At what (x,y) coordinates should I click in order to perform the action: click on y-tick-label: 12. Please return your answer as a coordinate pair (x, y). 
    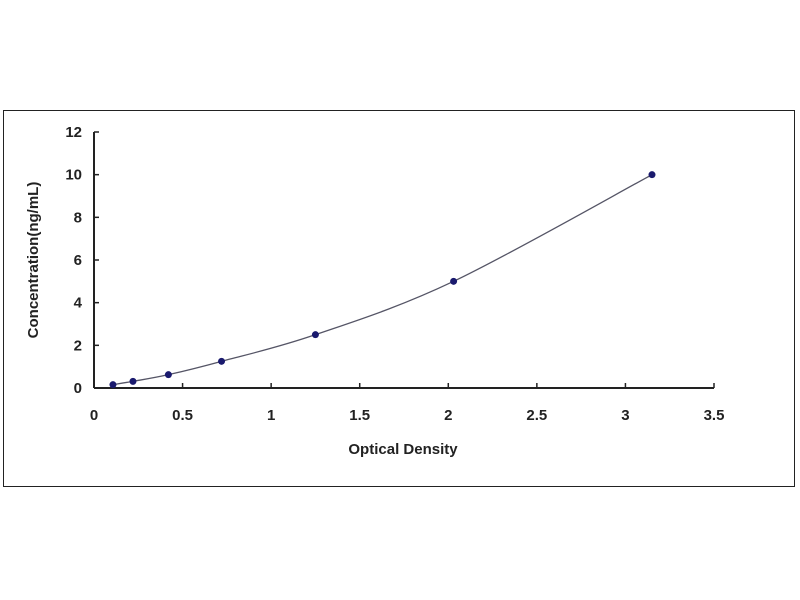
    Looking at the image, I should click on (73, 132).